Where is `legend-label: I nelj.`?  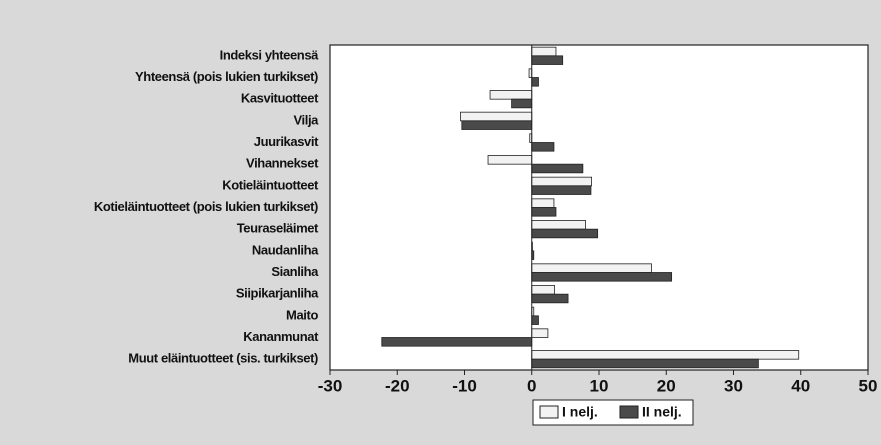 legend-label: I nelj. is located at coordinates (580, 412).